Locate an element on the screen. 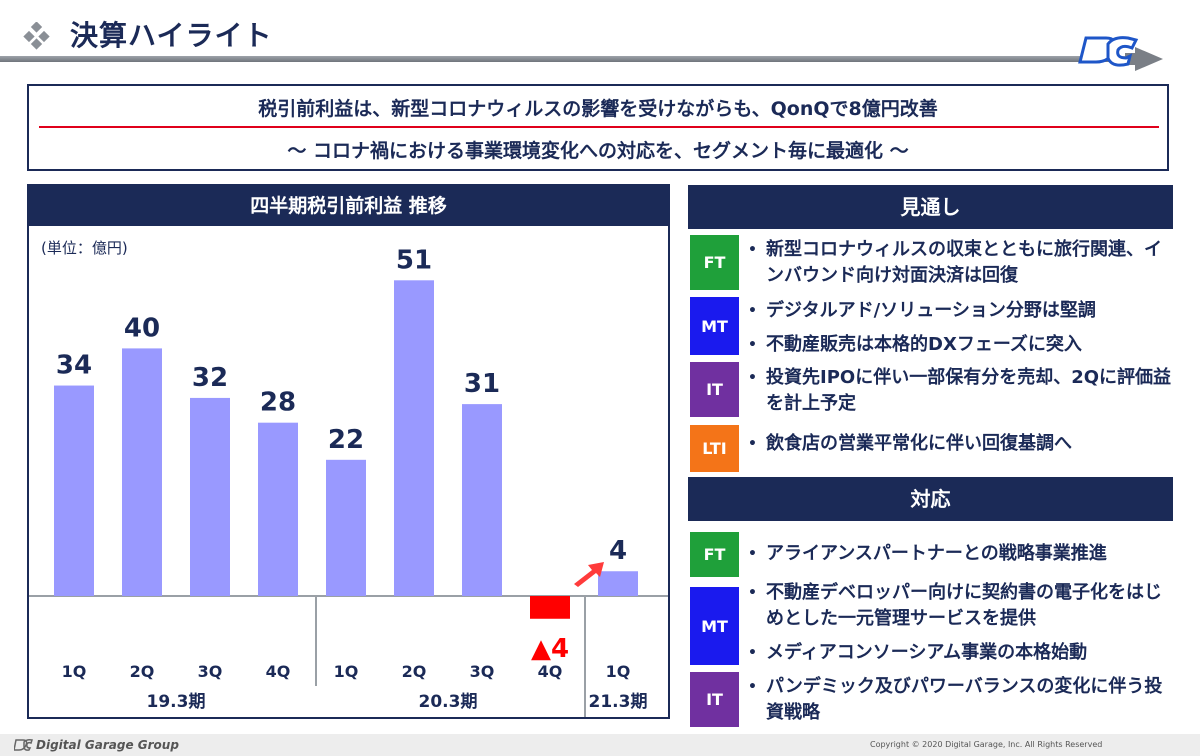 This screenshot has width=1200, height=756. data-label: 32 is located at coordinates (210, 378).